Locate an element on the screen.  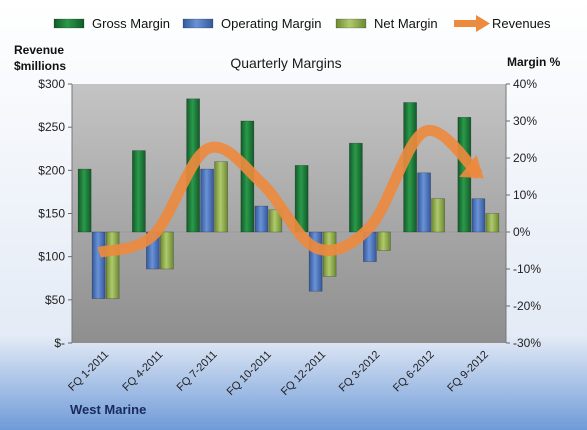
legend-label-net-margin: Net Margin is located at coordinates (406, 23).